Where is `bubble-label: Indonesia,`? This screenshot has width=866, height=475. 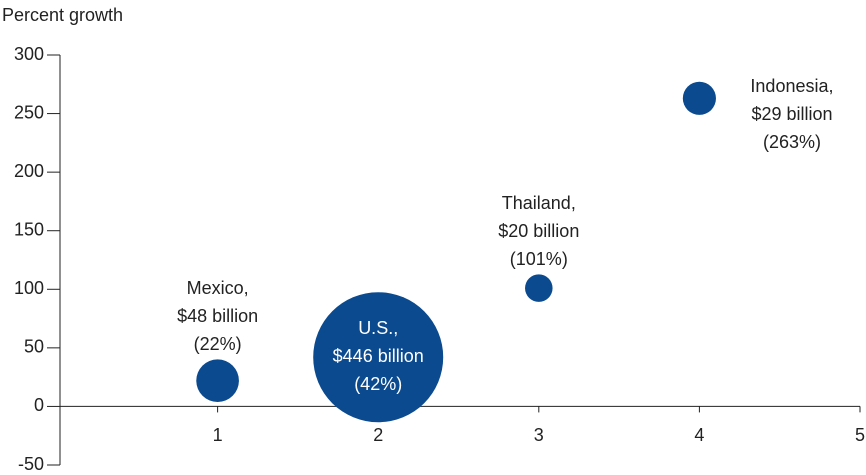
bubble-label: Indonesia, is located at coordinates (791, 86).